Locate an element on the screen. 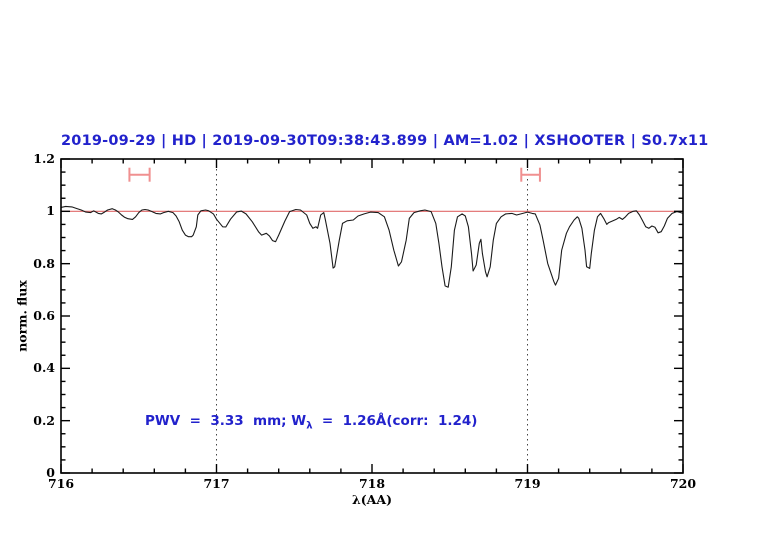 The height and width of the screenshot is (542, 782). y-tick-label: 0.8 is located at coordinates (44, 263).